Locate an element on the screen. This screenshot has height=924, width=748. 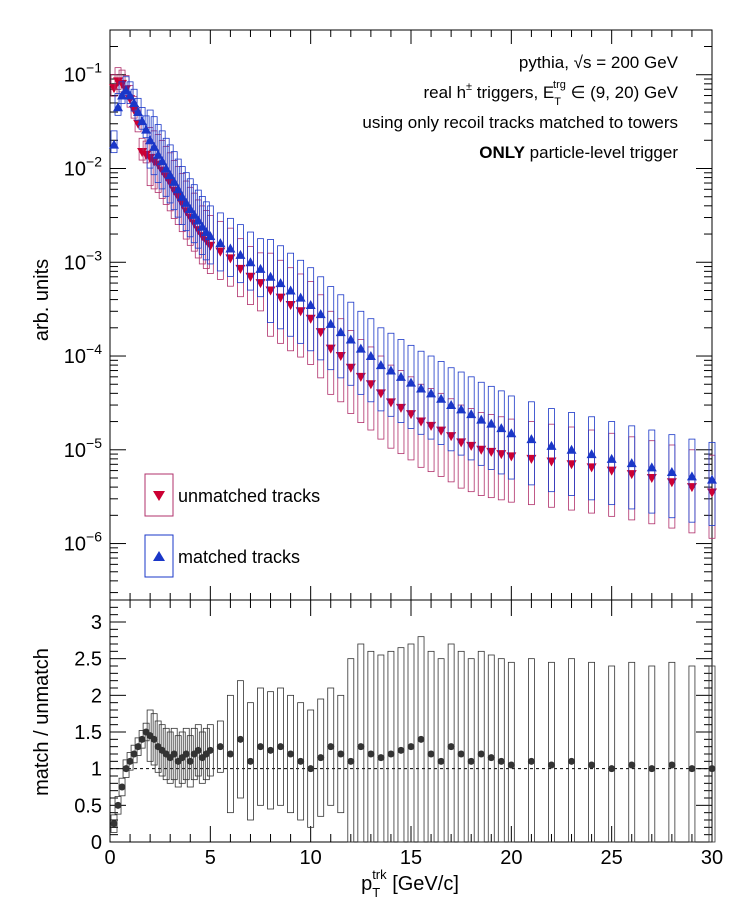
legend: unmatched tracks matched tracks is located at coordinates (232, 525).